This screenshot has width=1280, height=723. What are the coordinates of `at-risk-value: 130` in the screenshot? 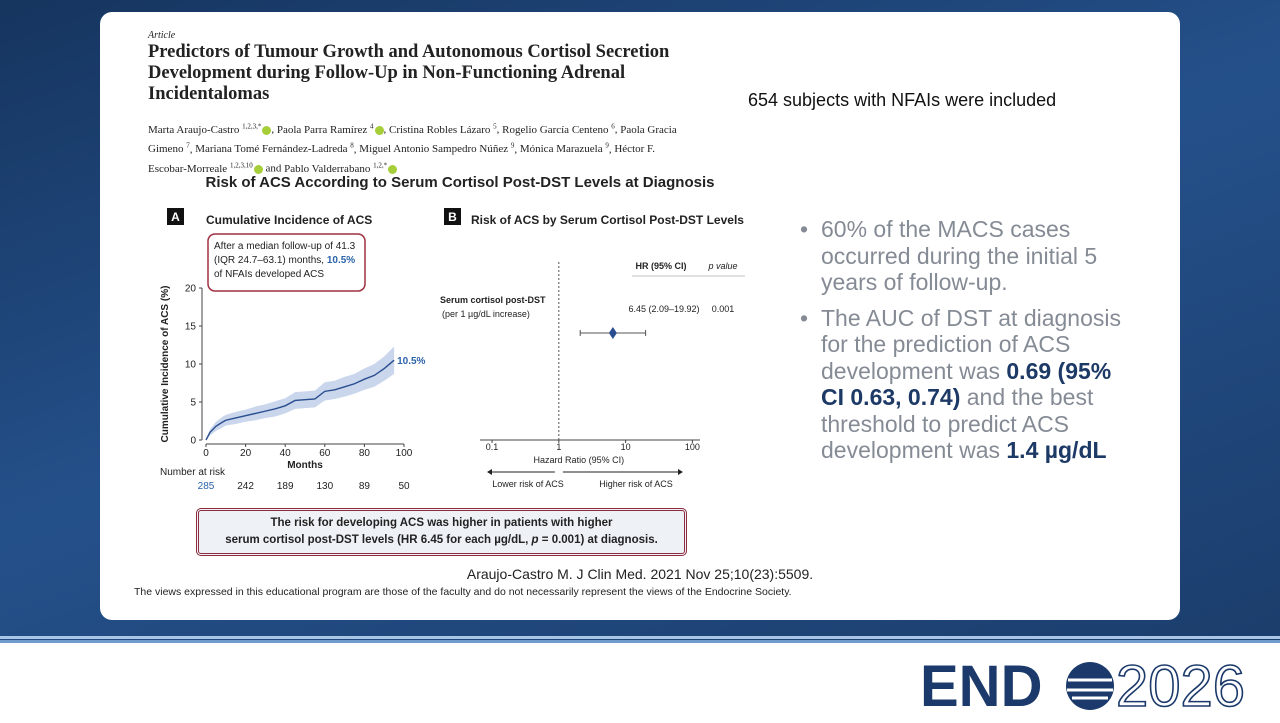 It's located at (324, 486).